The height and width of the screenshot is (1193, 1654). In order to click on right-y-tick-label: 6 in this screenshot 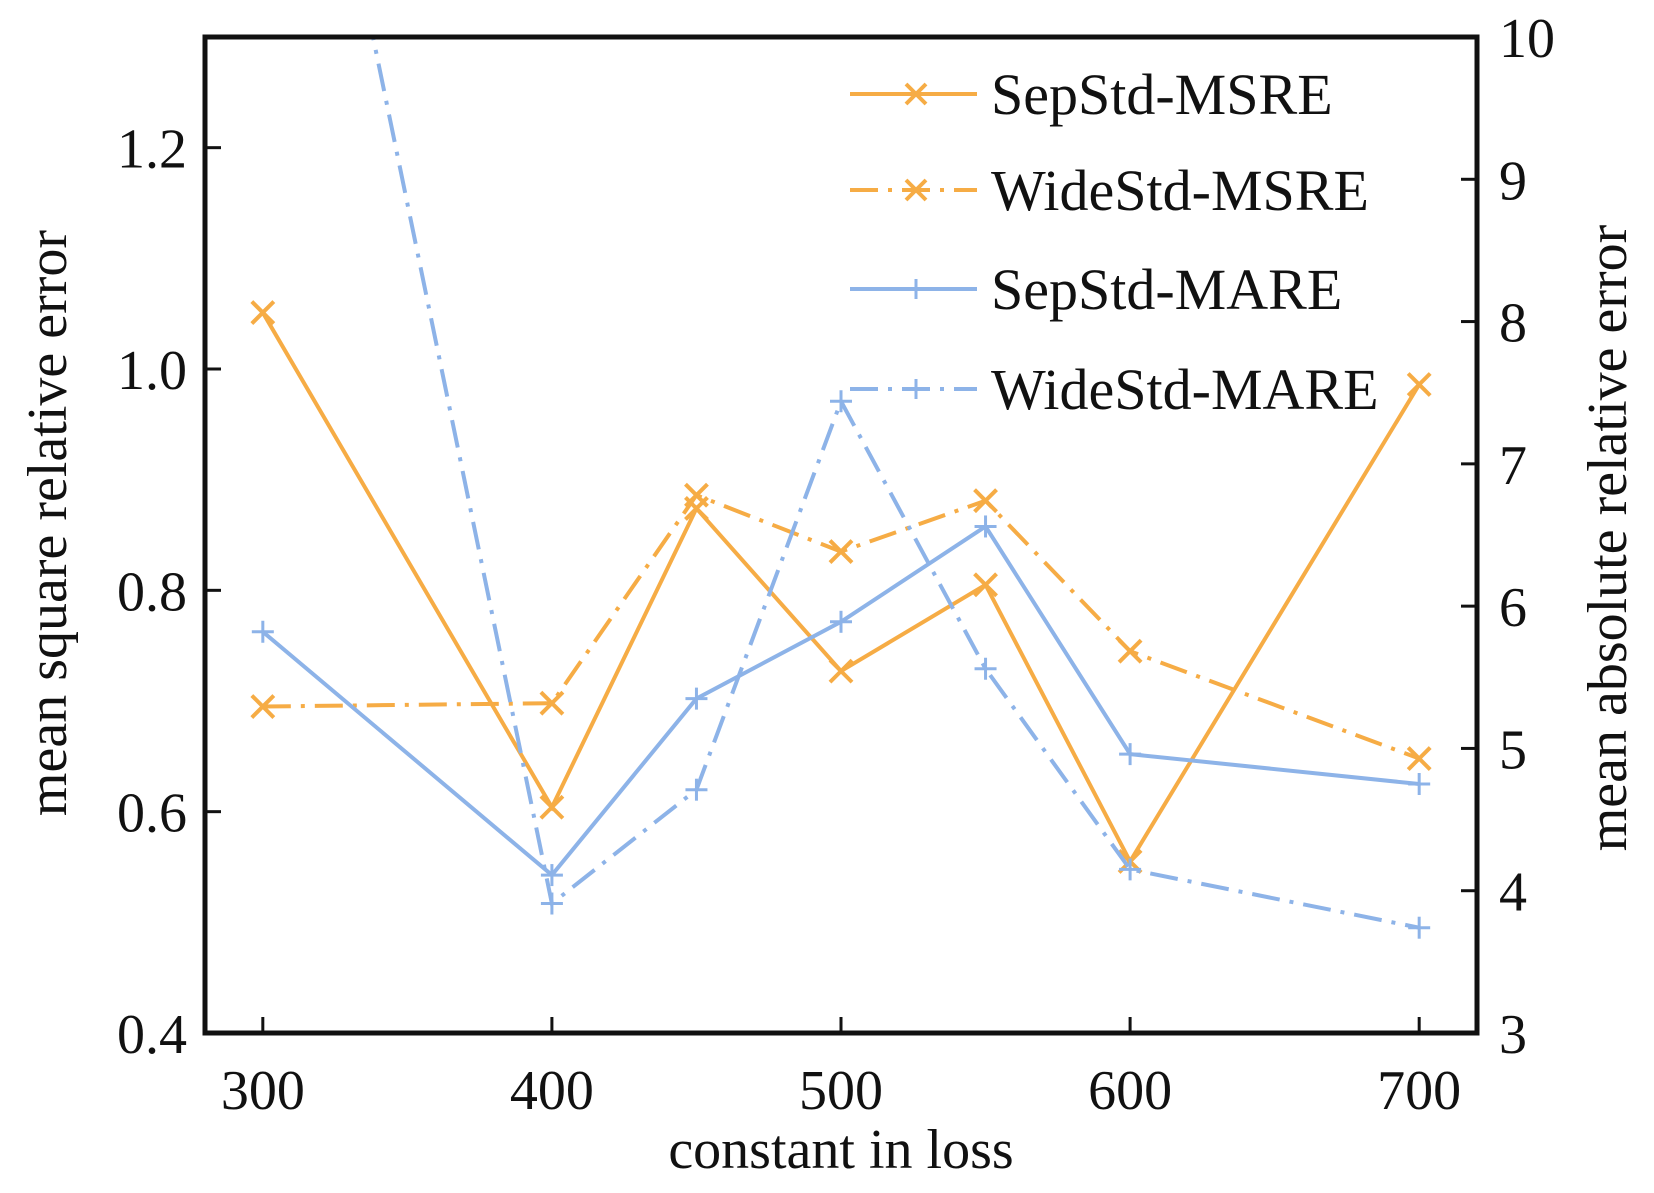, I will do `click(1513, 608)`.